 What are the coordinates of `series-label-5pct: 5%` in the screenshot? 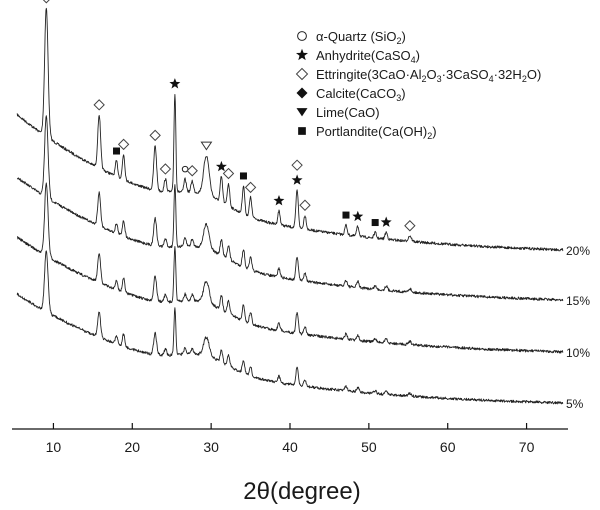 It's located at (575, 404).